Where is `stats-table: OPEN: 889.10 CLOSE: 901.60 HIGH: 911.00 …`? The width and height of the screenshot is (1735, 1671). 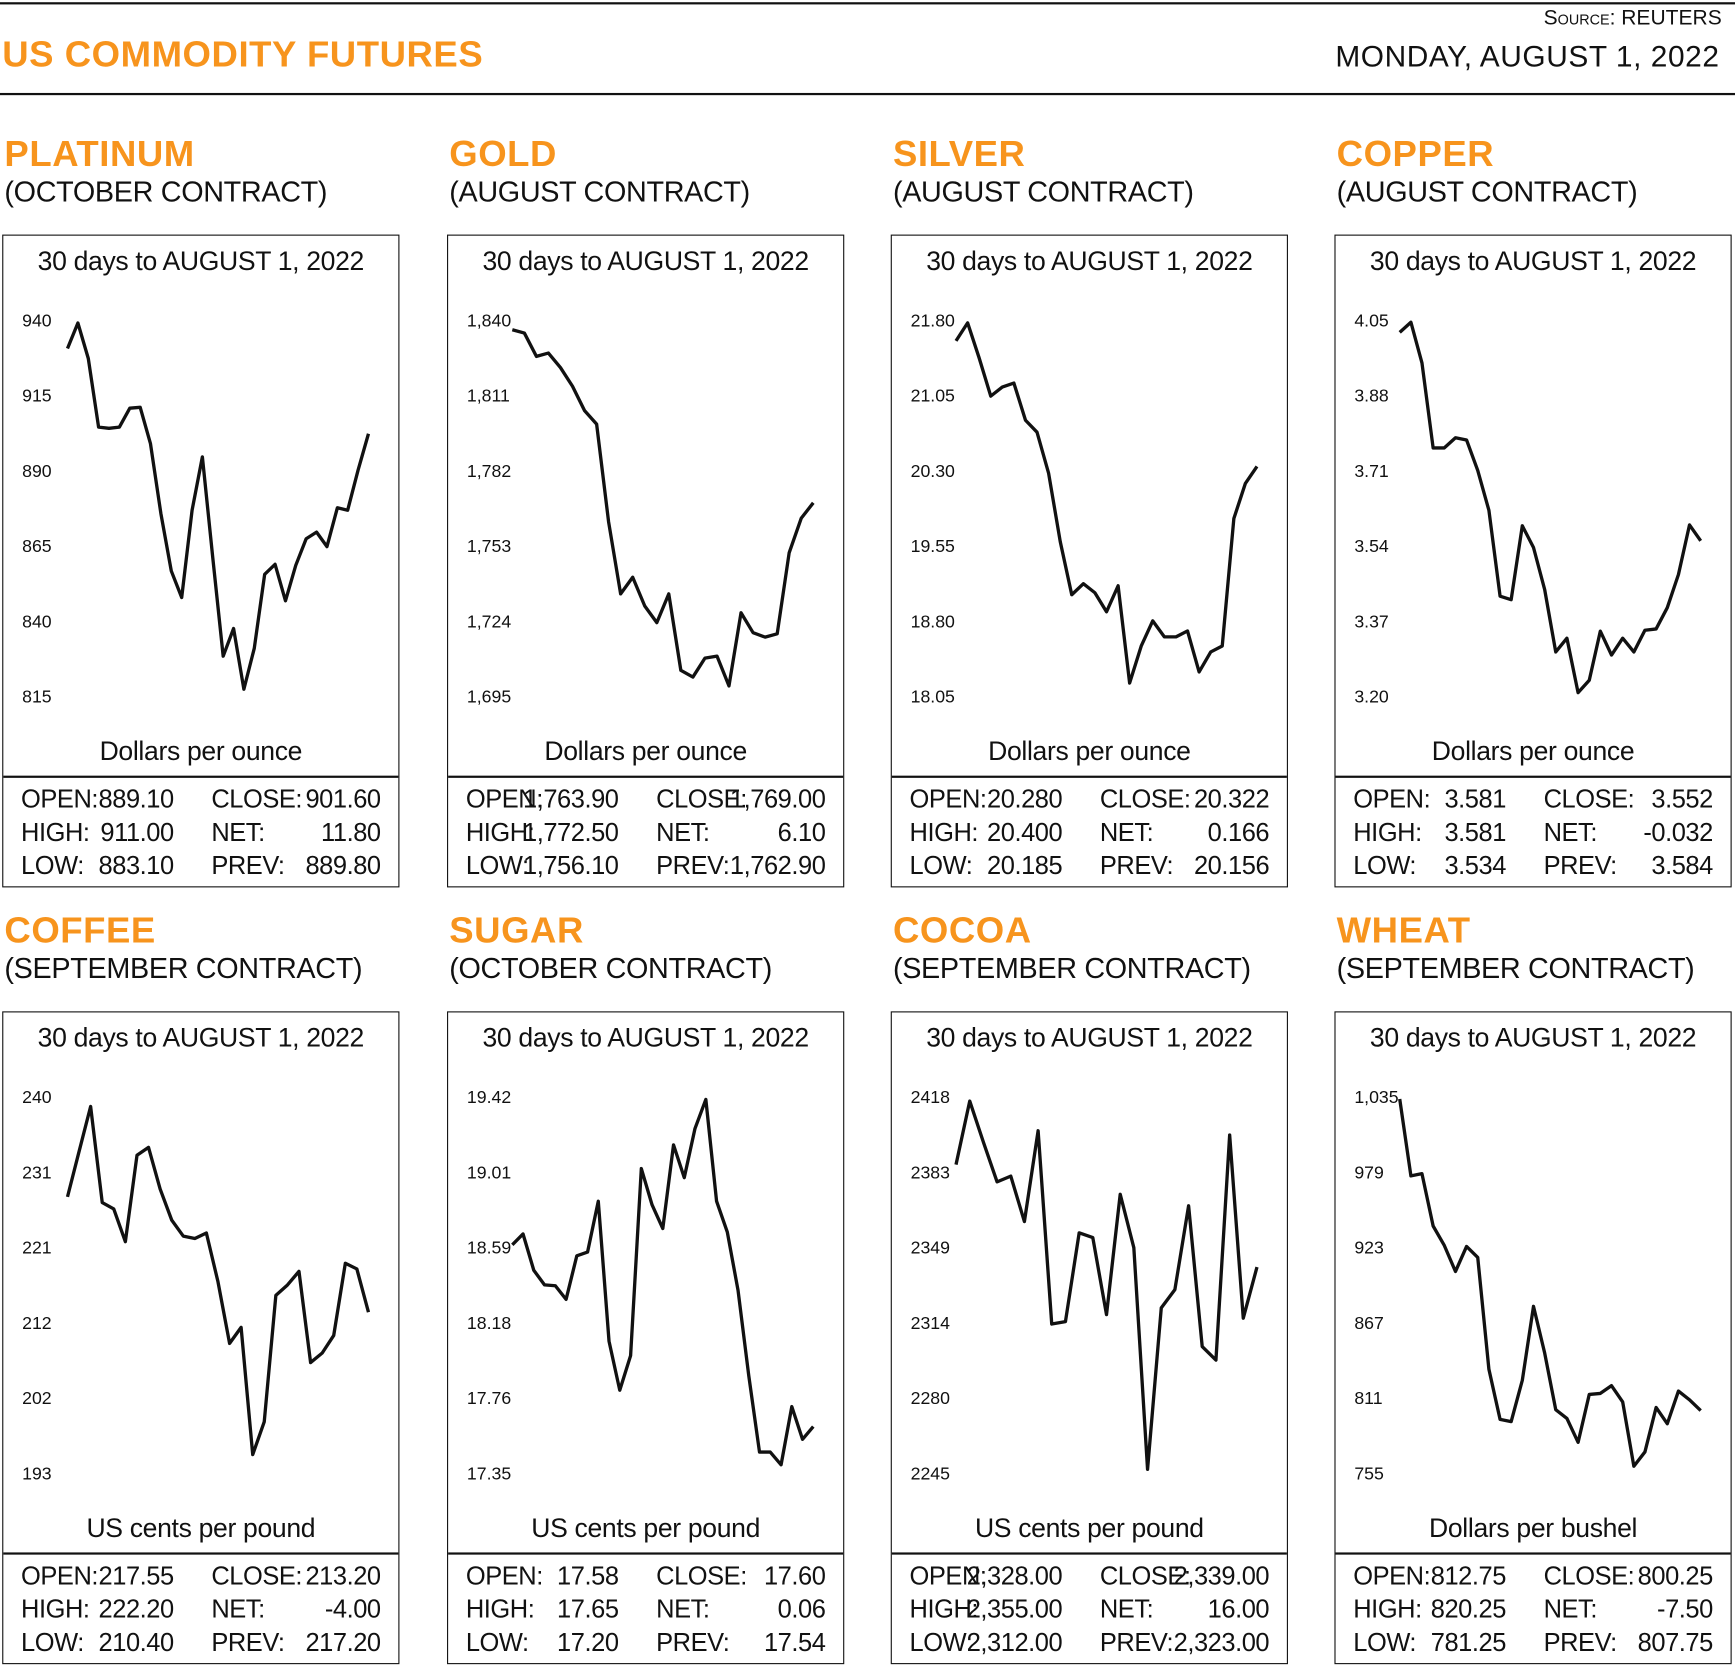
stats-table: OPEN: 889.10 CLOSE: 901.60 HIGH: 911.00 … is located at coordinates (200, 835).